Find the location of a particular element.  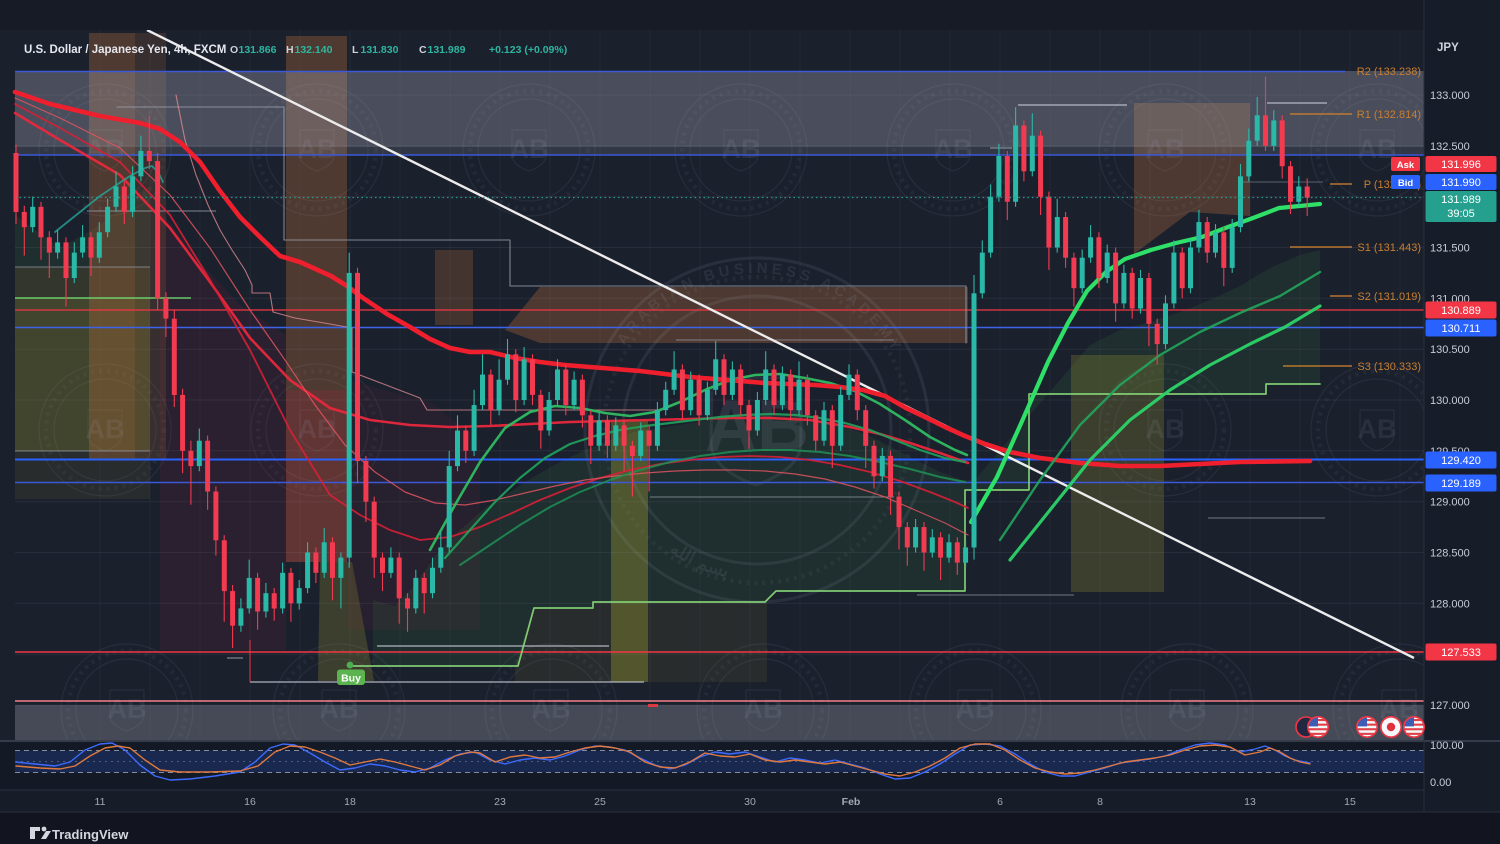

svg-text: 130.500 is located at coordinates (1450, 350).